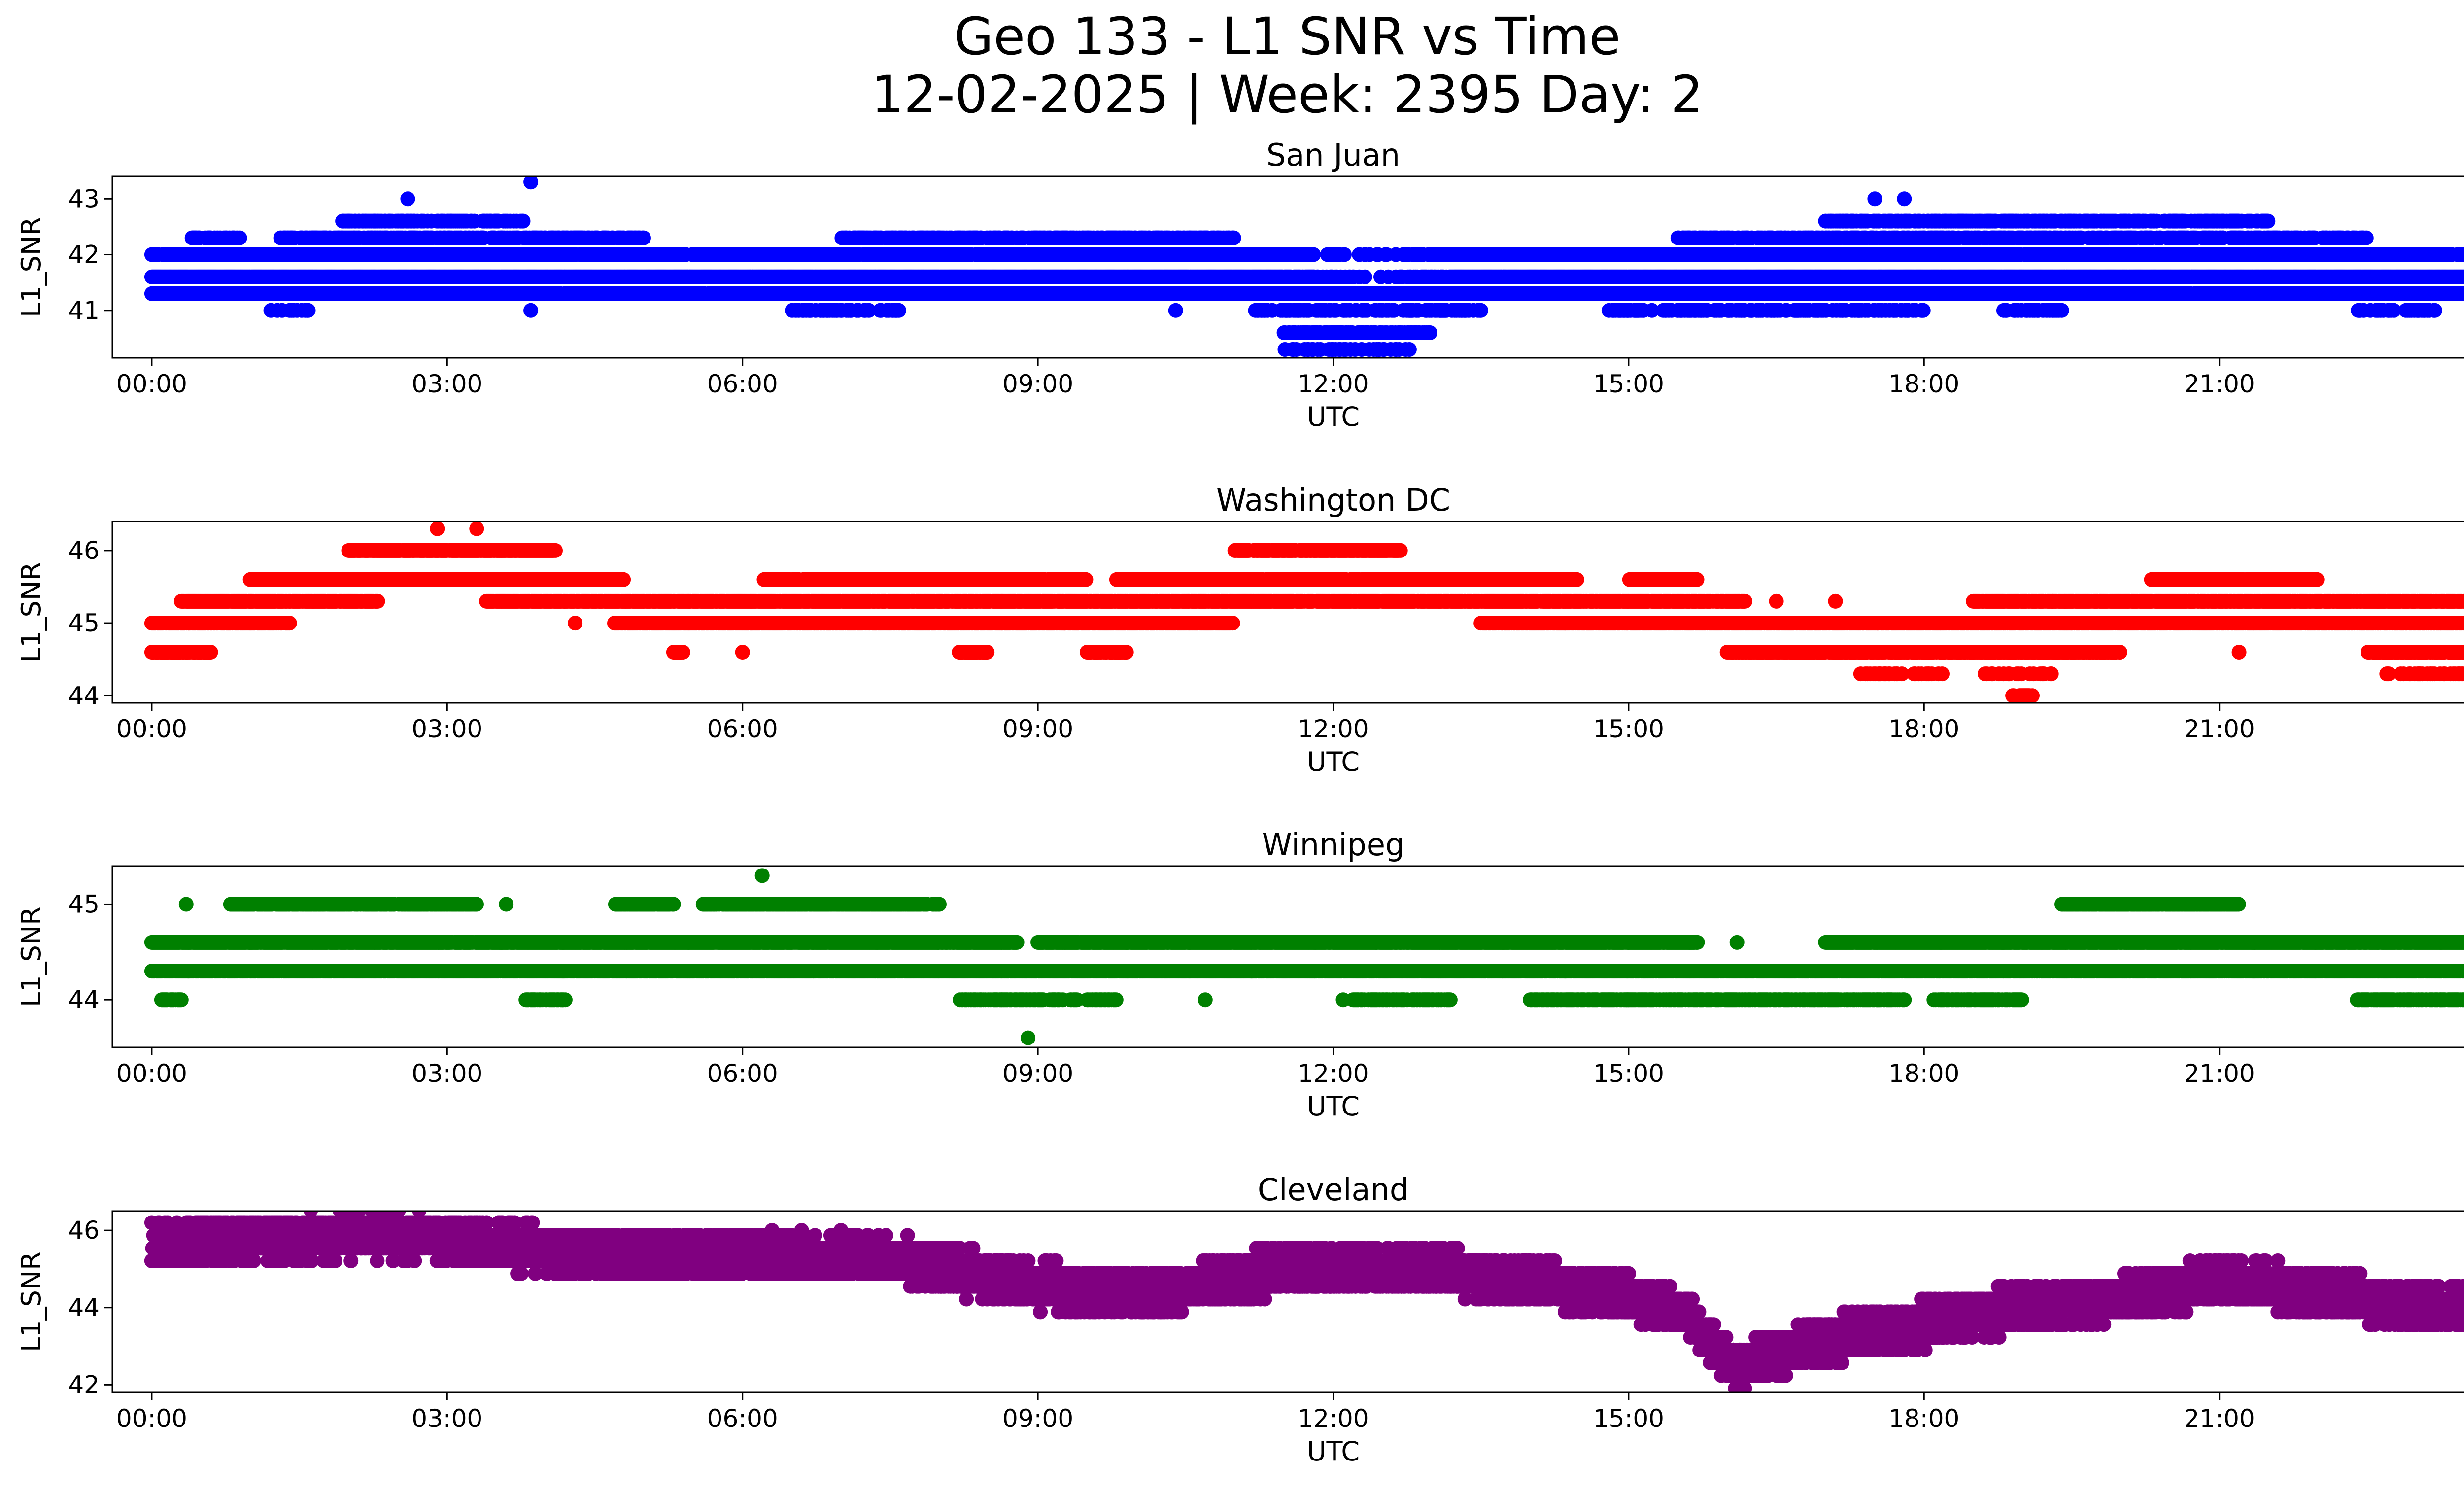  Describe the element at coordinates (1287, 36) in the screenshot. I see `figure-title-line1: Geo 133 - L1 SNR vs Time` at that location.